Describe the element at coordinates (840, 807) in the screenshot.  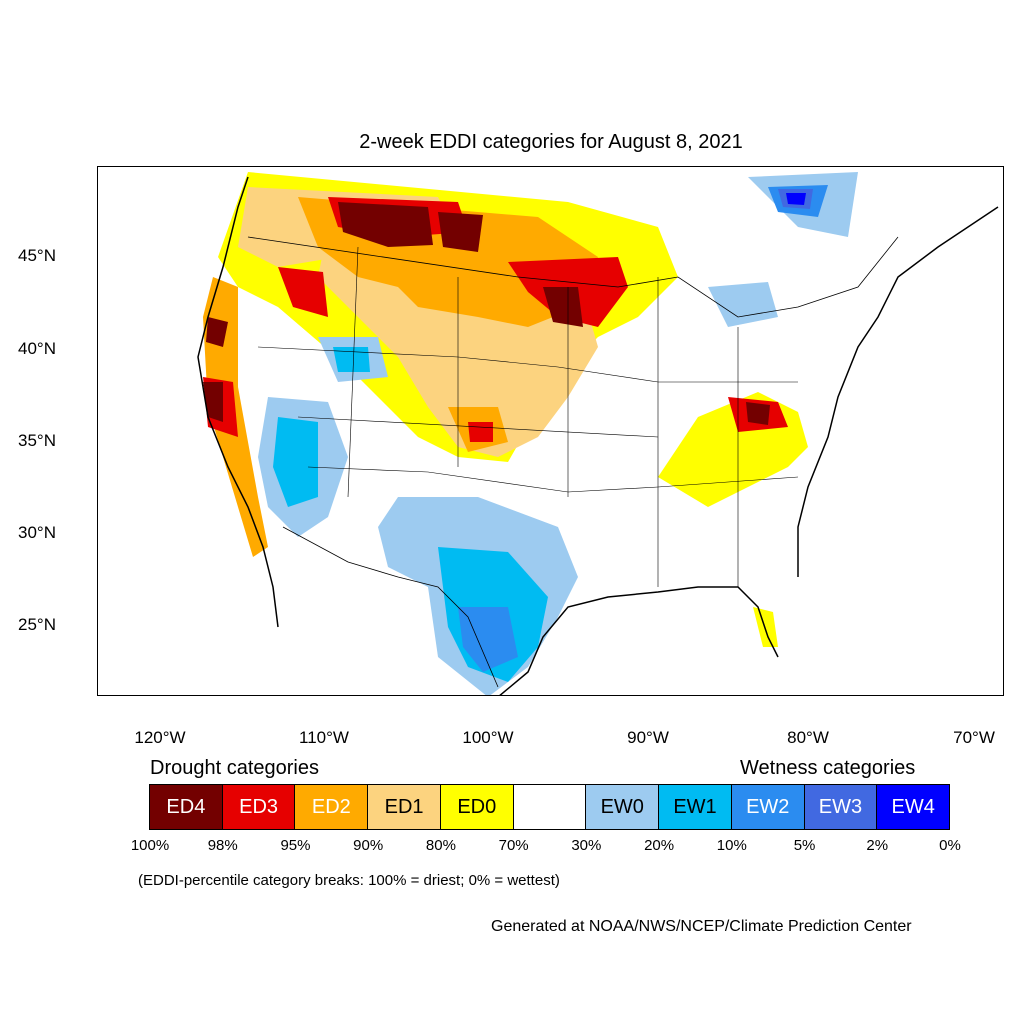
I see `legend-swatch: EW3` at that location.